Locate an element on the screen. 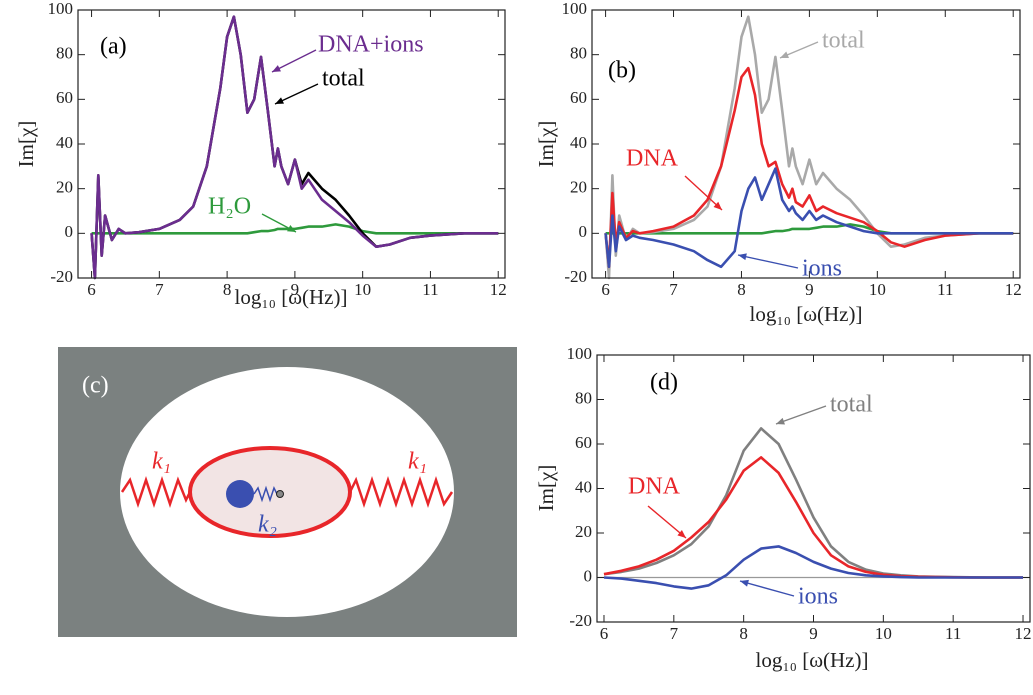 This screenshot has height=695, width=1033. anchor is located at coordinates (280, 494).